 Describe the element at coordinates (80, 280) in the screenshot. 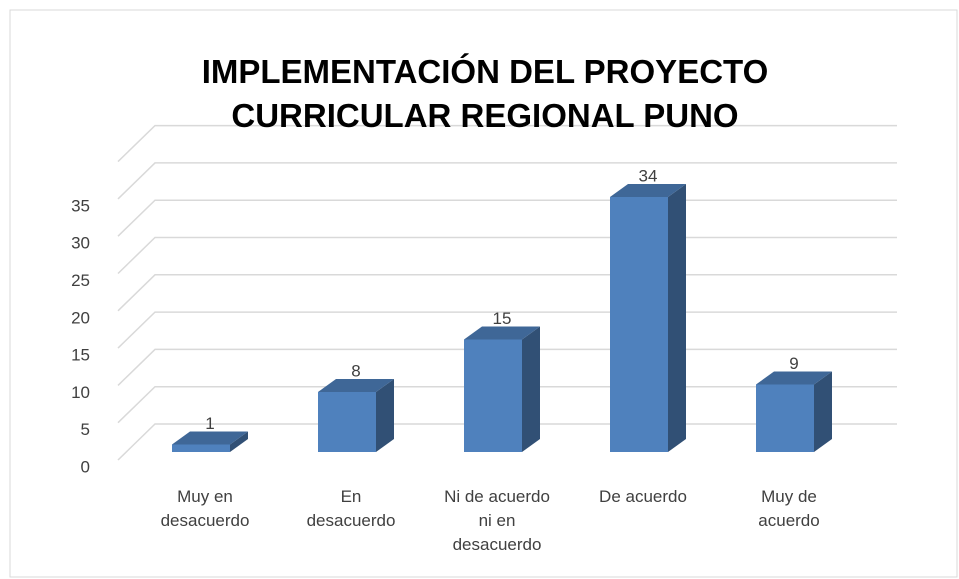

I see `y-tick-label: 25` at that location.